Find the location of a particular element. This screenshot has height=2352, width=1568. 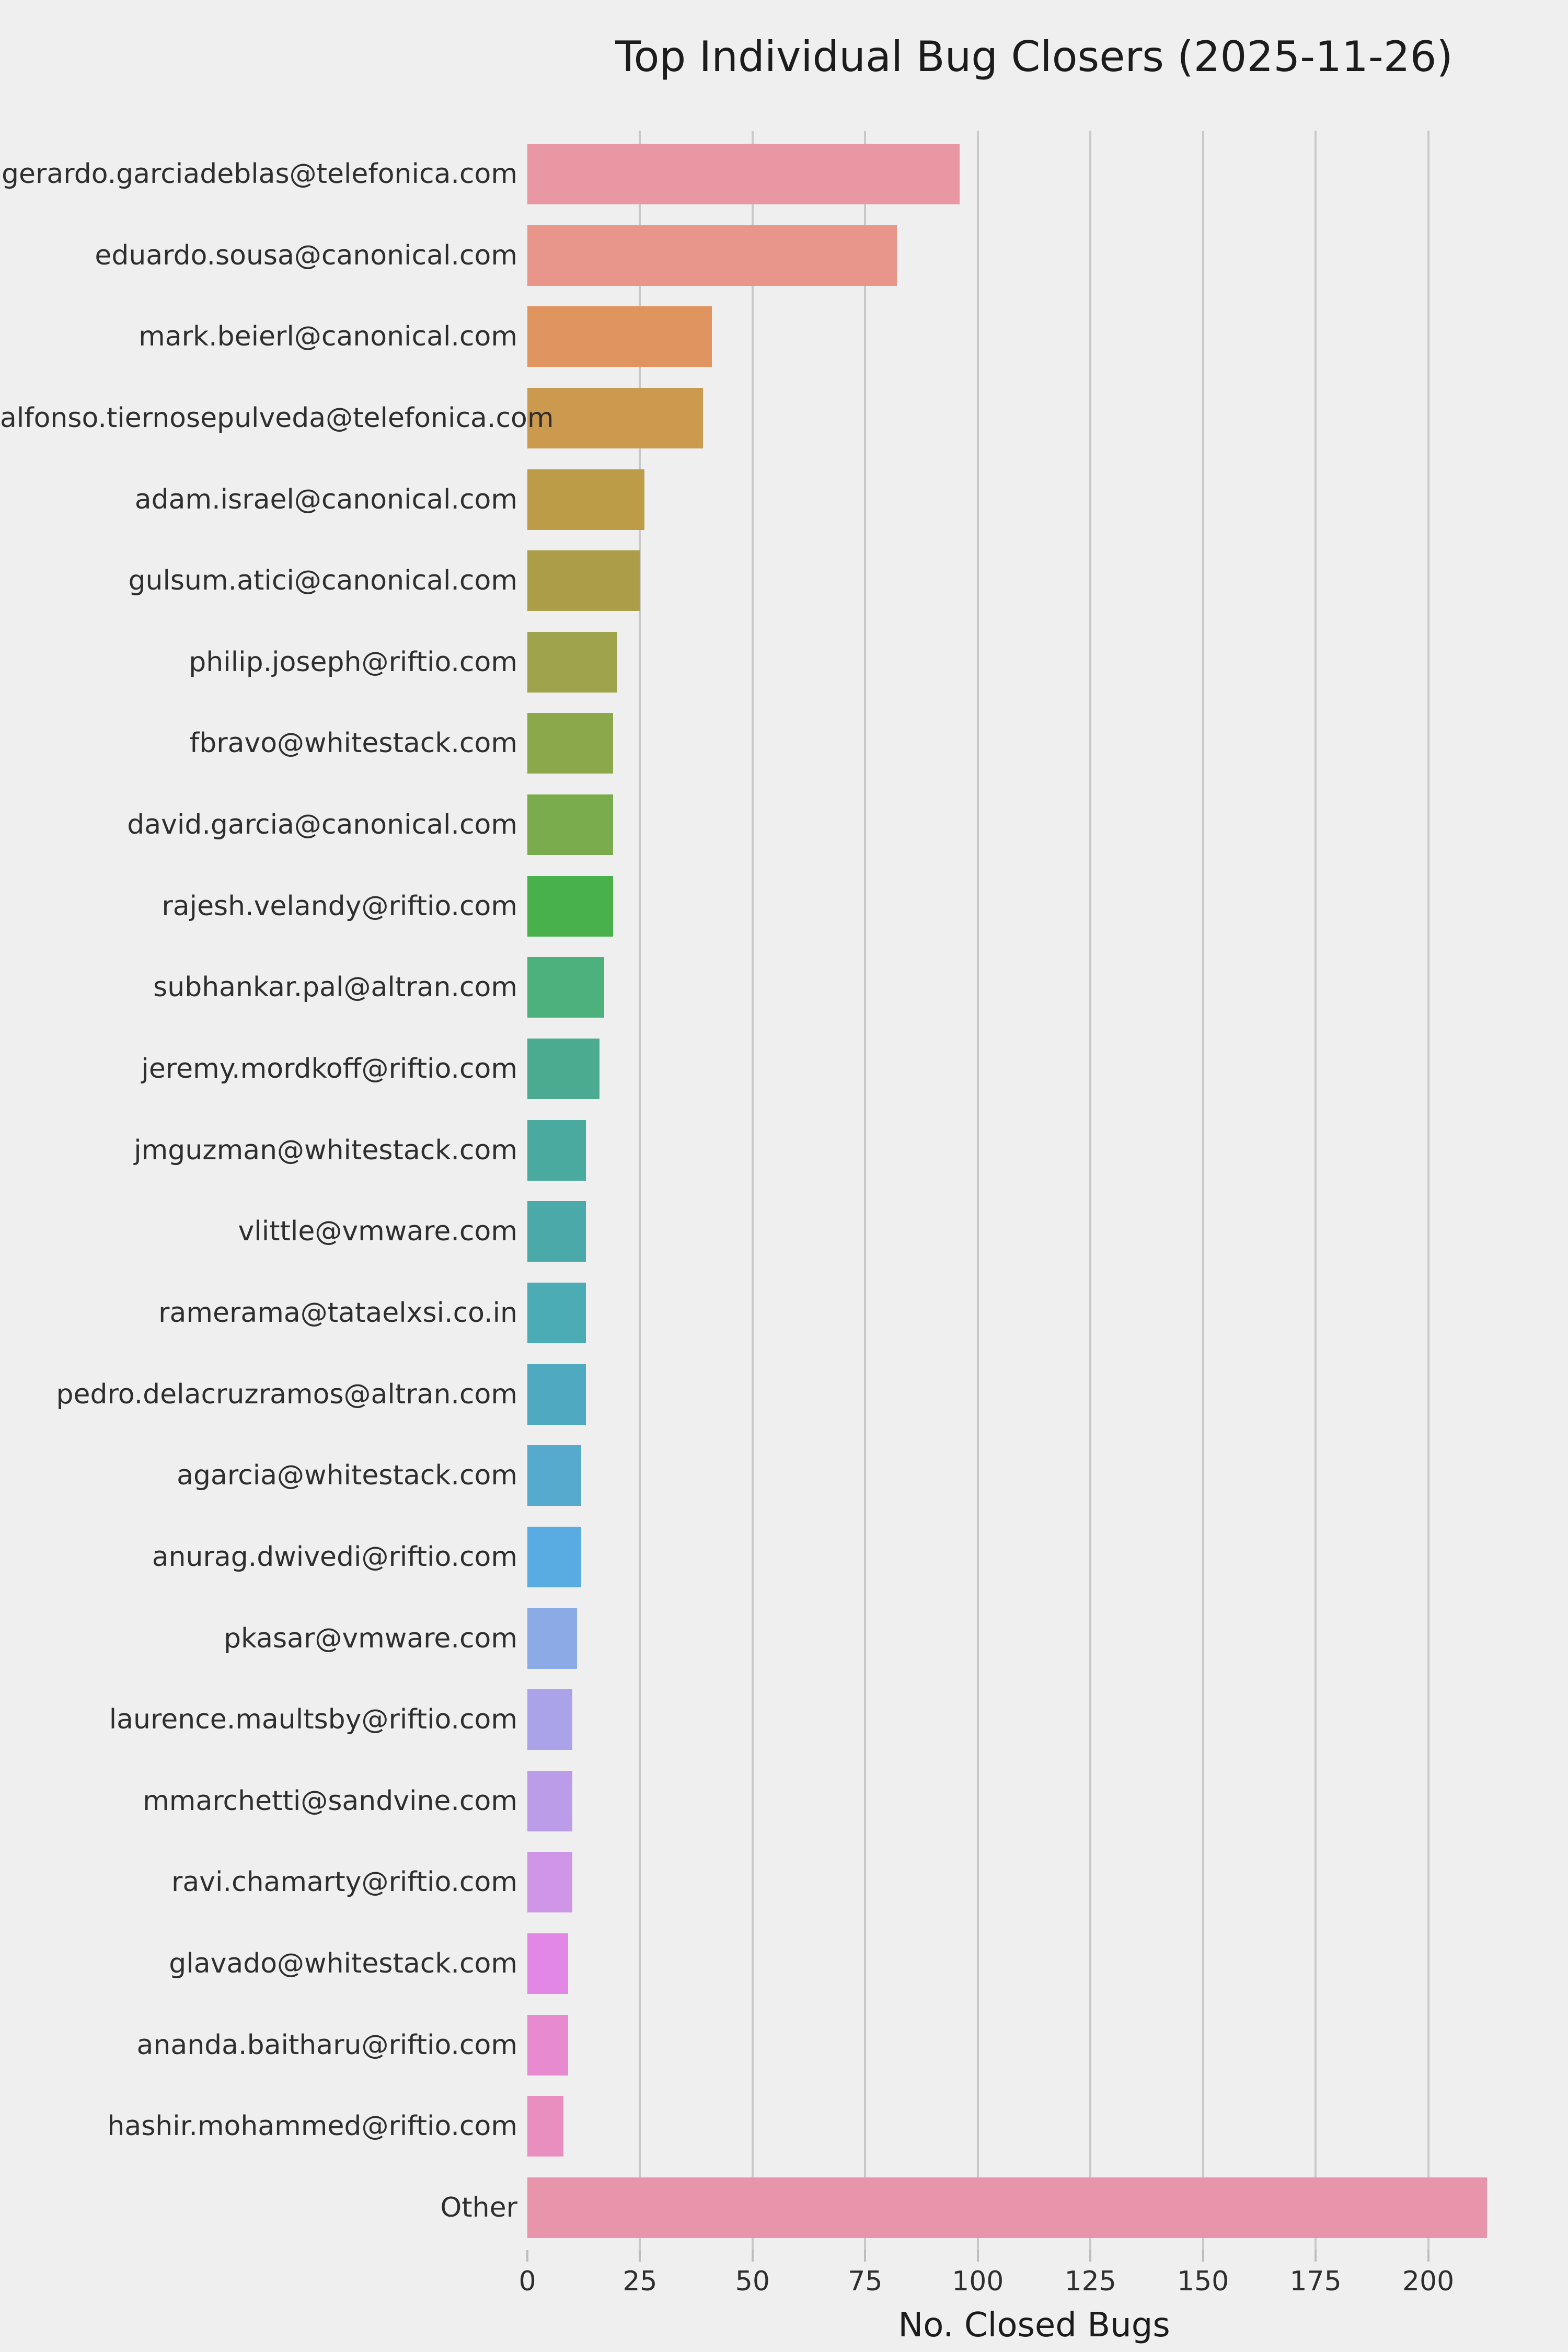

x-tick-label: 150 is located at coordinates (1203, 2281).